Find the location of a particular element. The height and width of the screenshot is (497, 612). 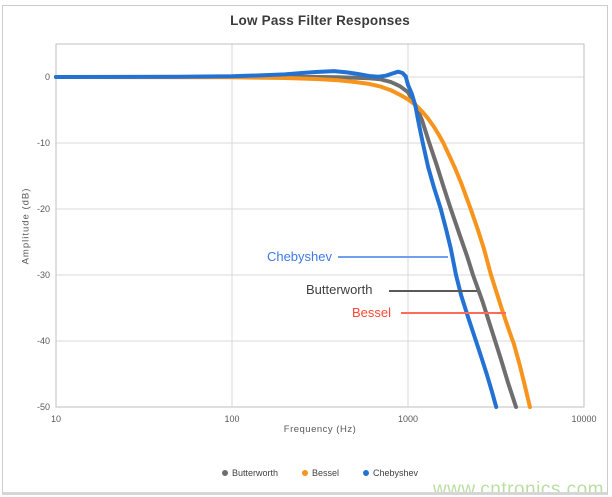

legend-label-chebyshev: Chebyshev is located at coordinates (396, 473).